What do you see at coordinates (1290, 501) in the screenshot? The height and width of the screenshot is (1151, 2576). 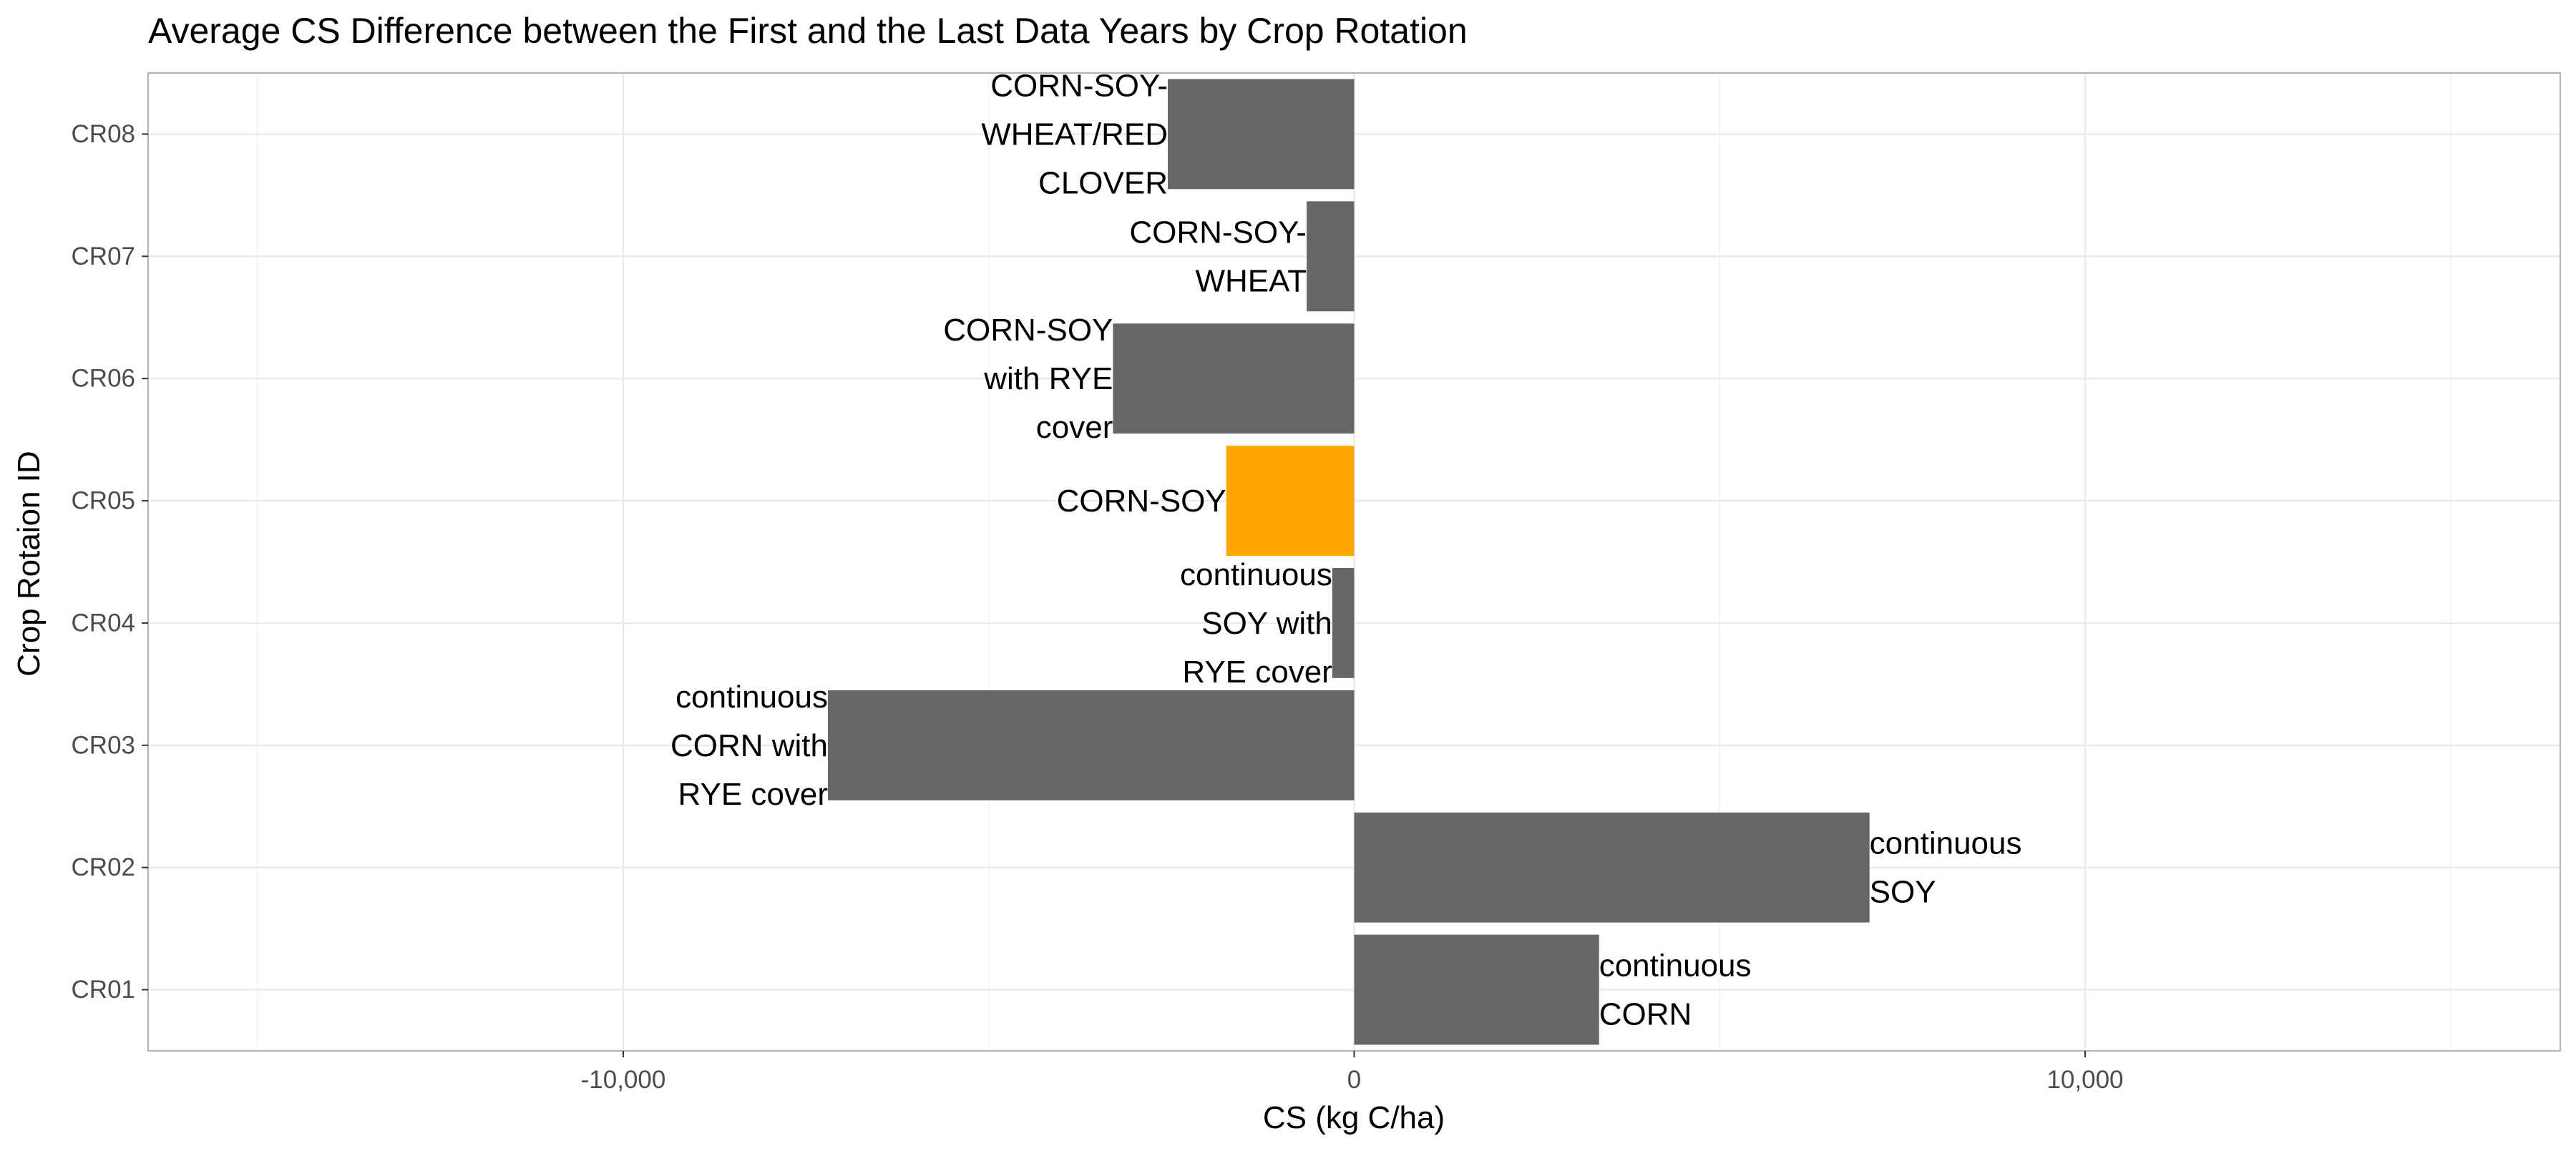 I see `bar-cr05` at bounding box center [1290, 501].